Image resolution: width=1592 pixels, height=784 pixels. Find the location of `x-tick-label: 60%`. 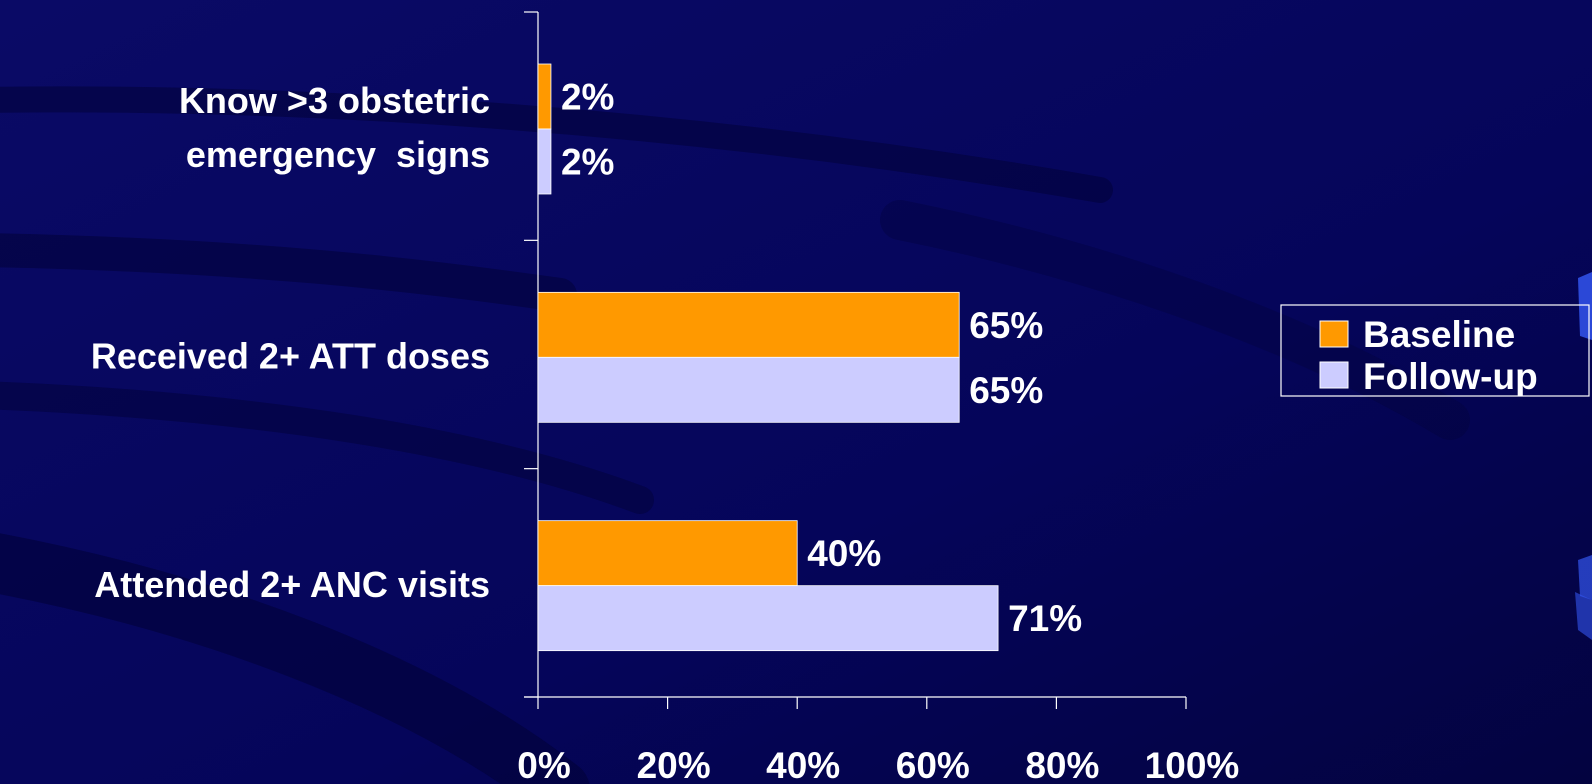

x-tick-label: 60% is located at coordinates (933, 764).